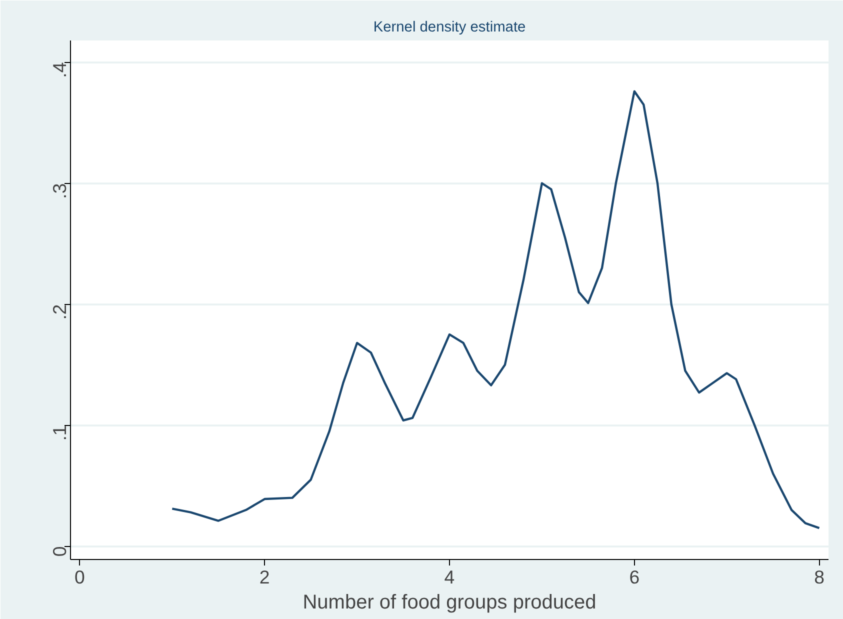 The height and width of the screenshot is (619, 843). Describe the element at coordinates (79, 577) in the screenshot. I see `x-tick-label: 0` at that location.